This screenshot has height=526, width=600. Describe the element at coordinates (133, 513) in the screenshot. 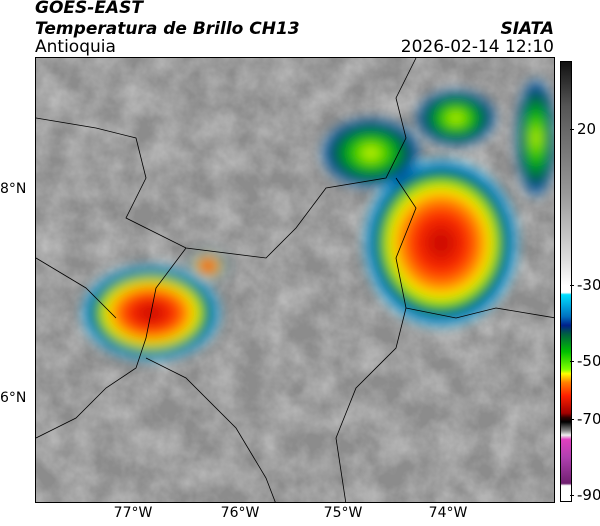

I see `lon-tick: 77°W` at that location.